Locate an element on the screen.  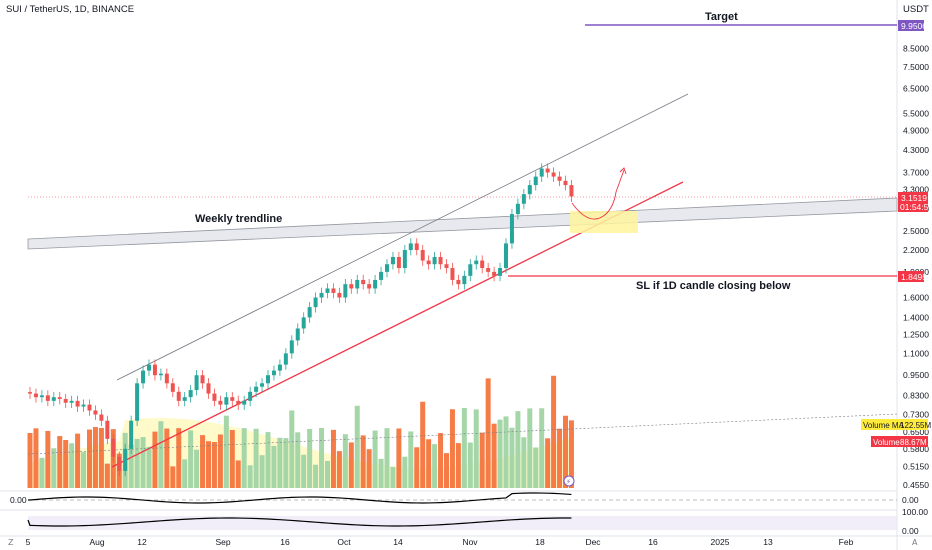
target-price-tag-text: 9.9506 is located at coordinates (914, 26).